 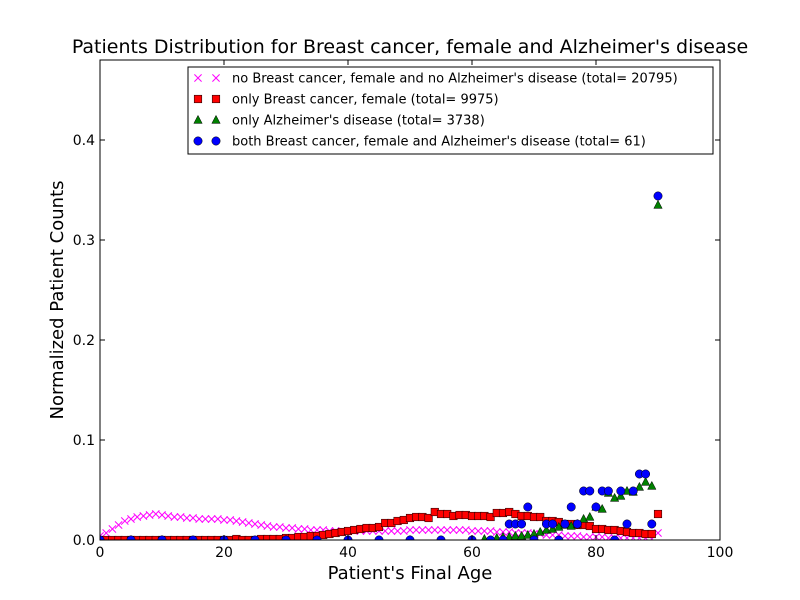 I want to click on legend-label: only Alzheimer's disease (total= 3738), so click(x=358, y=121).